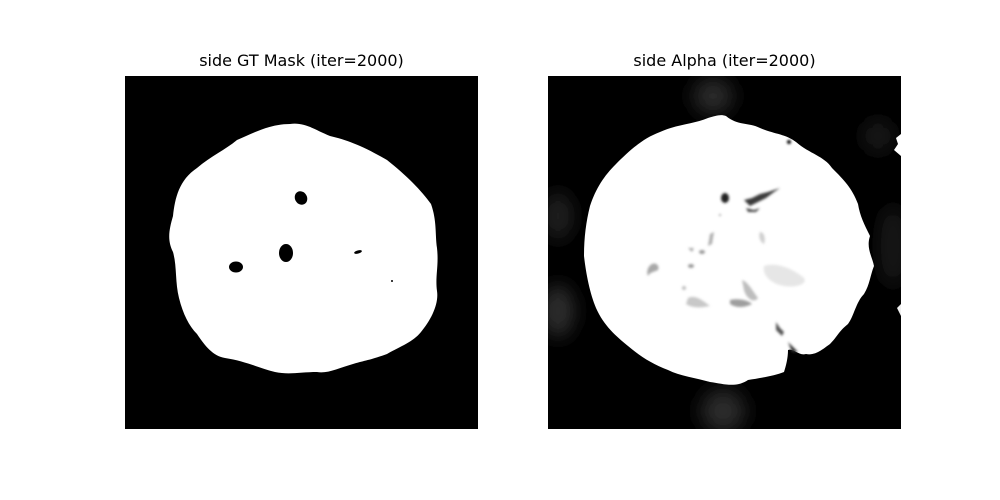 The image size is (1000, 500). I want to click on alpha-dark-artifacts, so click(758, 246).